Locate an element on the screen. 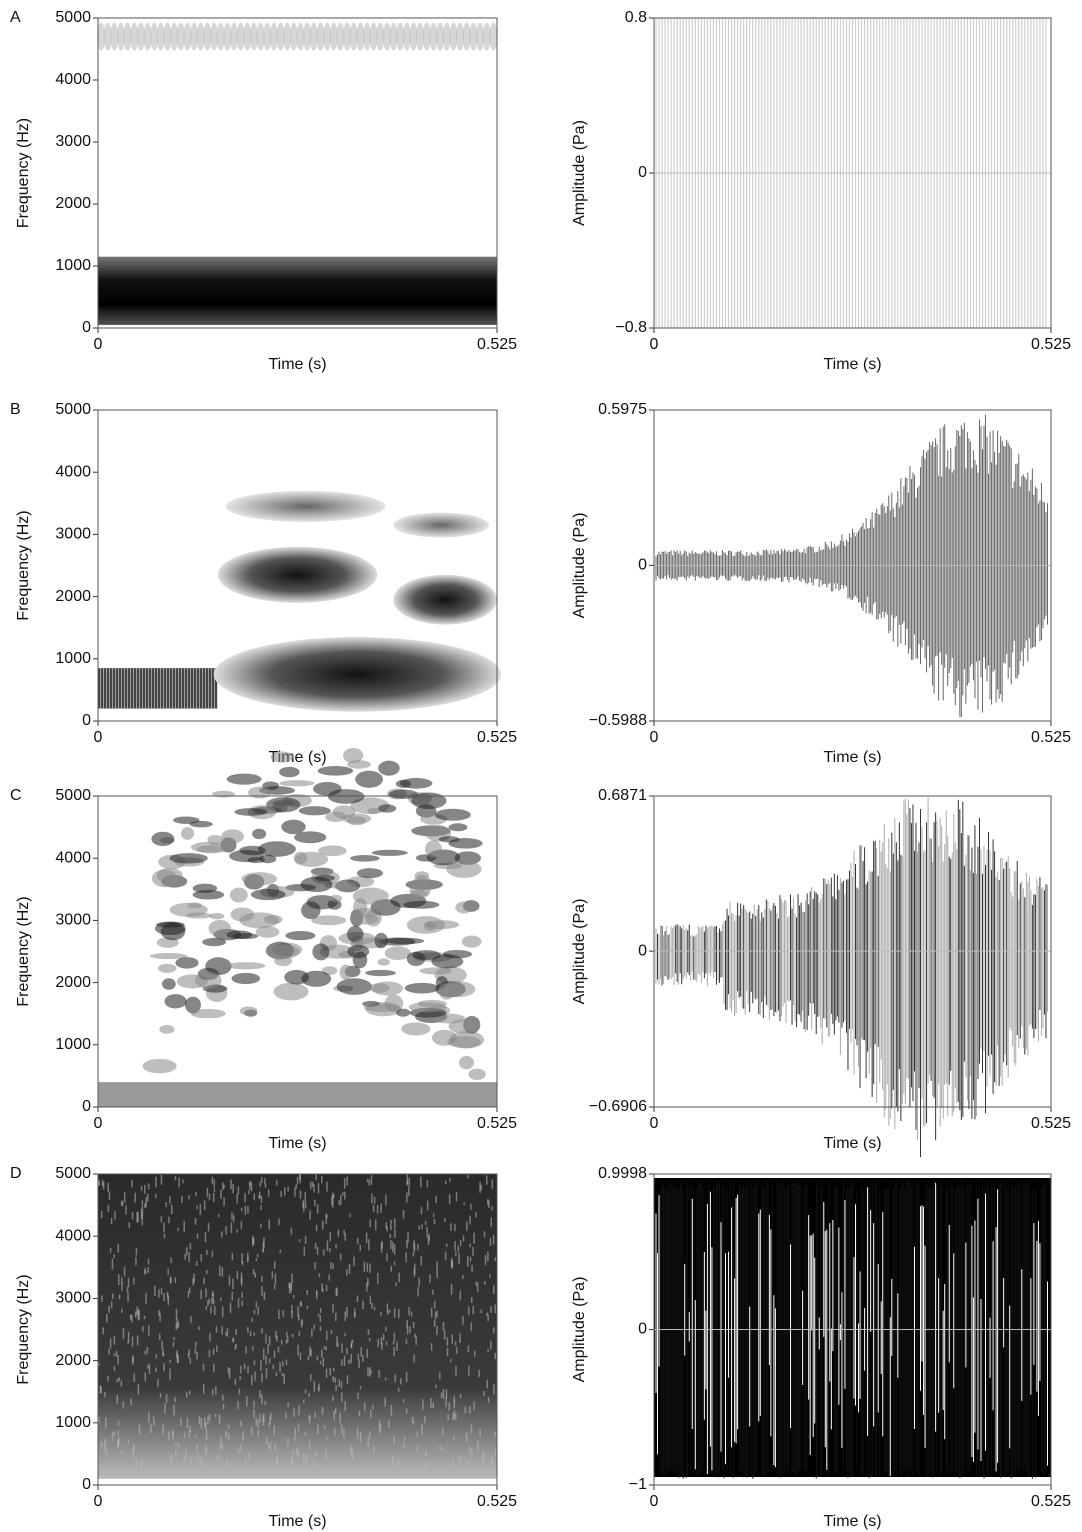 The image size is (1082, 1532). y-tick-label: 0.9998 is located at coordinates (622, 1173).